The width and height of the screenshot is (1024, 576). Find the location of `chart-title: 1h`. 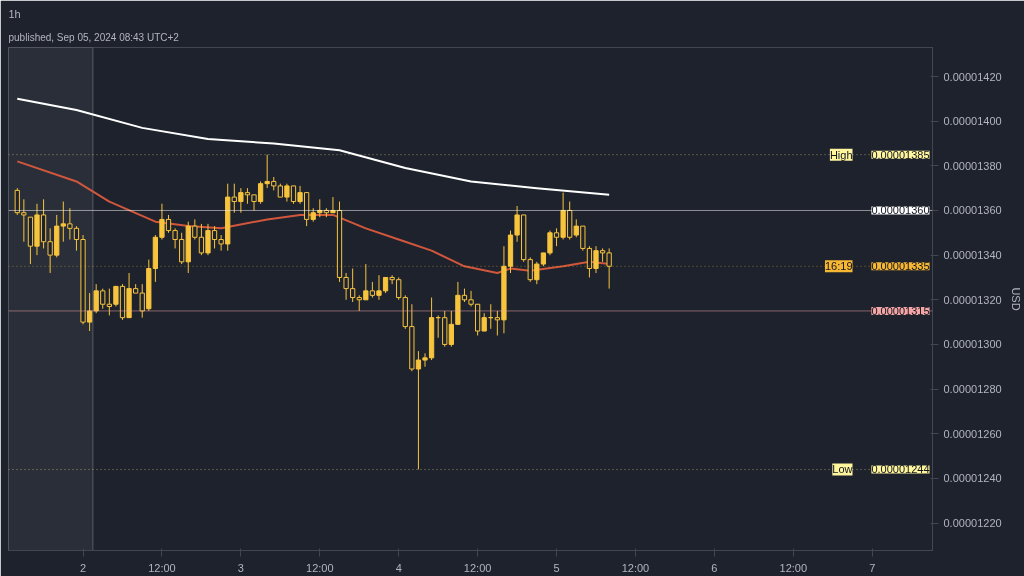

chart-title: 1h is located at coordinates (14, 13).